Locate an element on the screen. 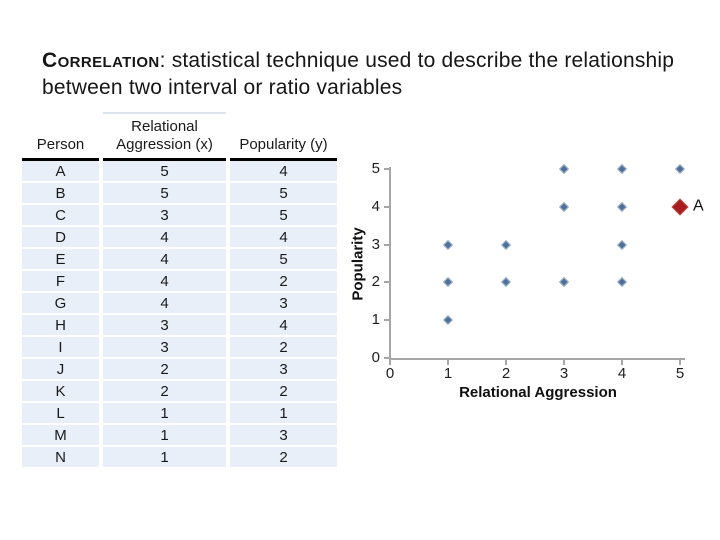 The image size is (720, 540). x-tick-label: 5 is located at coordinates (680, 373).